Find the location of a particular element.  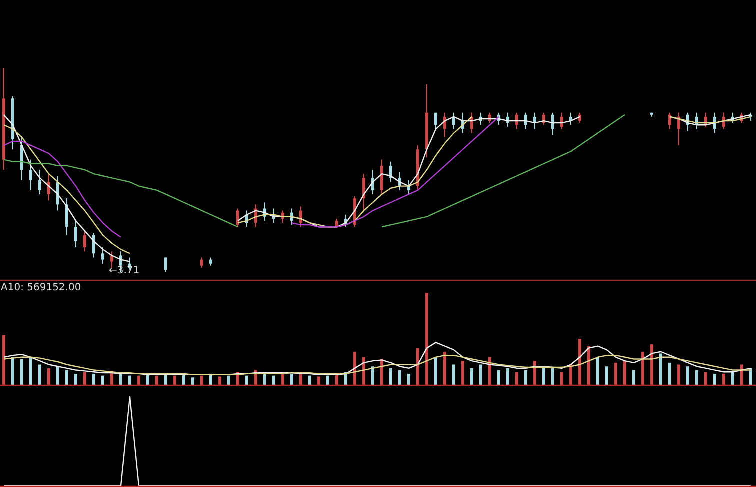

annotation: ←3.71 is located at coordinates (124, 271).